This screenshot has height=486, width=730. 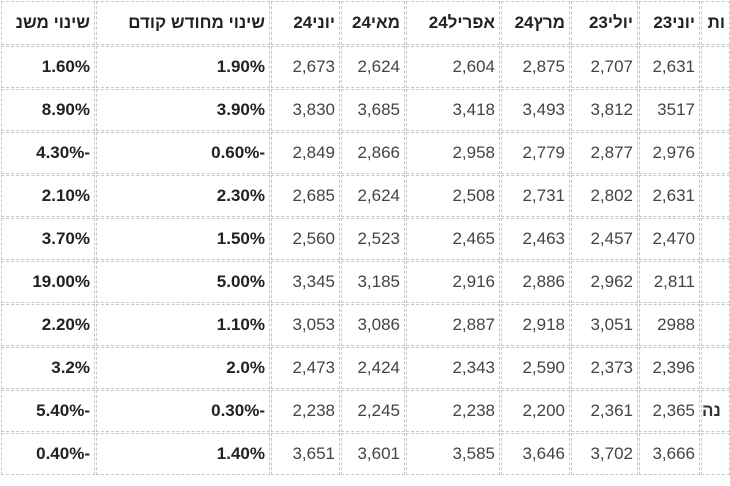 What do you see at coordinates (535, 325) in the screenshot?
I see `table-cell: 2,918` at bounding box center [535, 325].